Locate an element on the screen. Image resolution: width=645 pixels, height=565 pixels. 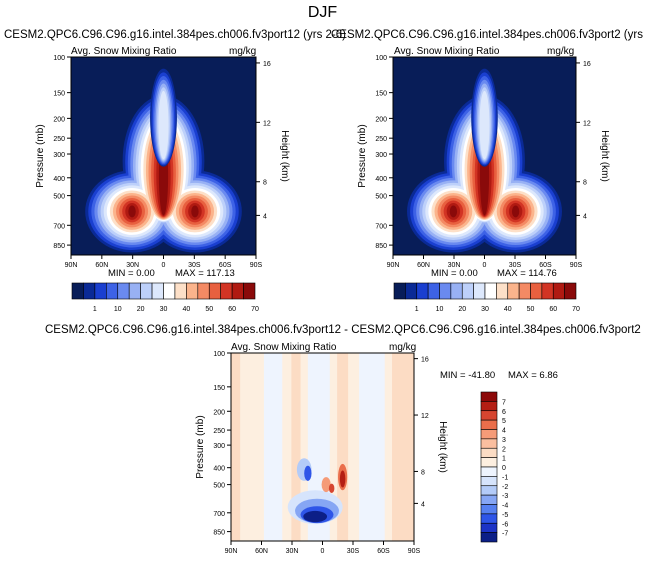
colorbar1-label: 40 is located at coordinates (186, 309).